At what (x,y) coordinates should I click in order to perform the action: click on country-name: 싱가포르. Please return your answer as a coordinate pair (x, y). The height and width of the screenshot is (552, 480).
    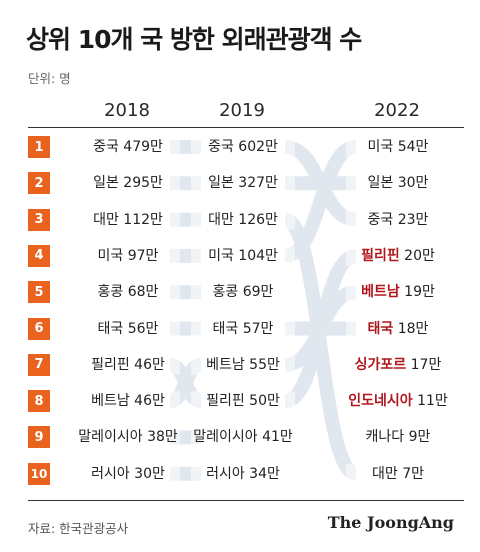
    Looking at the image, I should click on (380, 364).